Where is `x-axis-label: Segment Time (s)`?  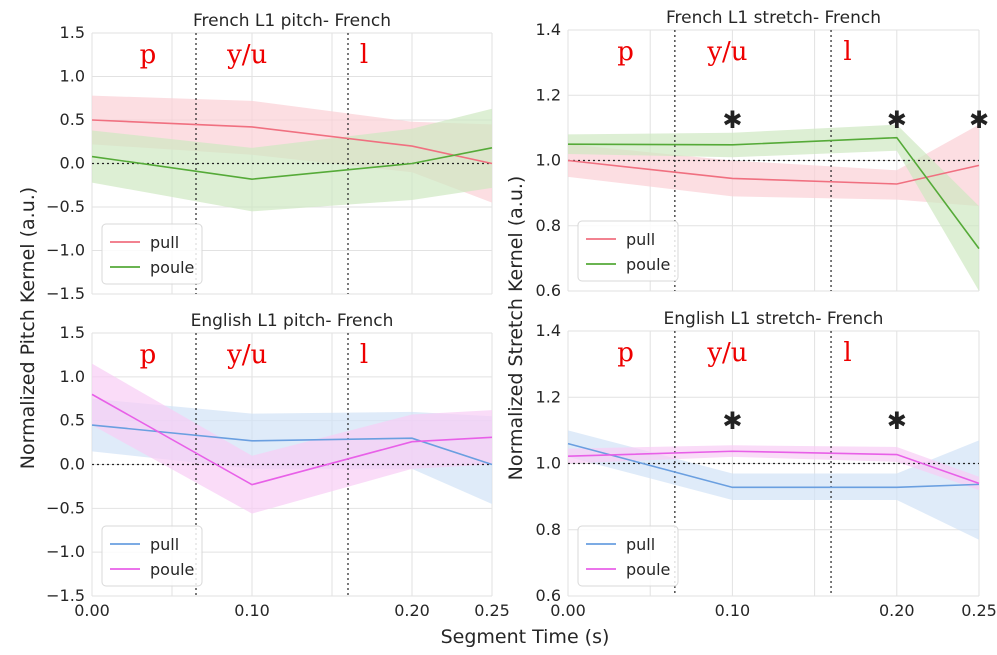 x-axis-label: Segment Time (s) is located at coordinates (525, 637).